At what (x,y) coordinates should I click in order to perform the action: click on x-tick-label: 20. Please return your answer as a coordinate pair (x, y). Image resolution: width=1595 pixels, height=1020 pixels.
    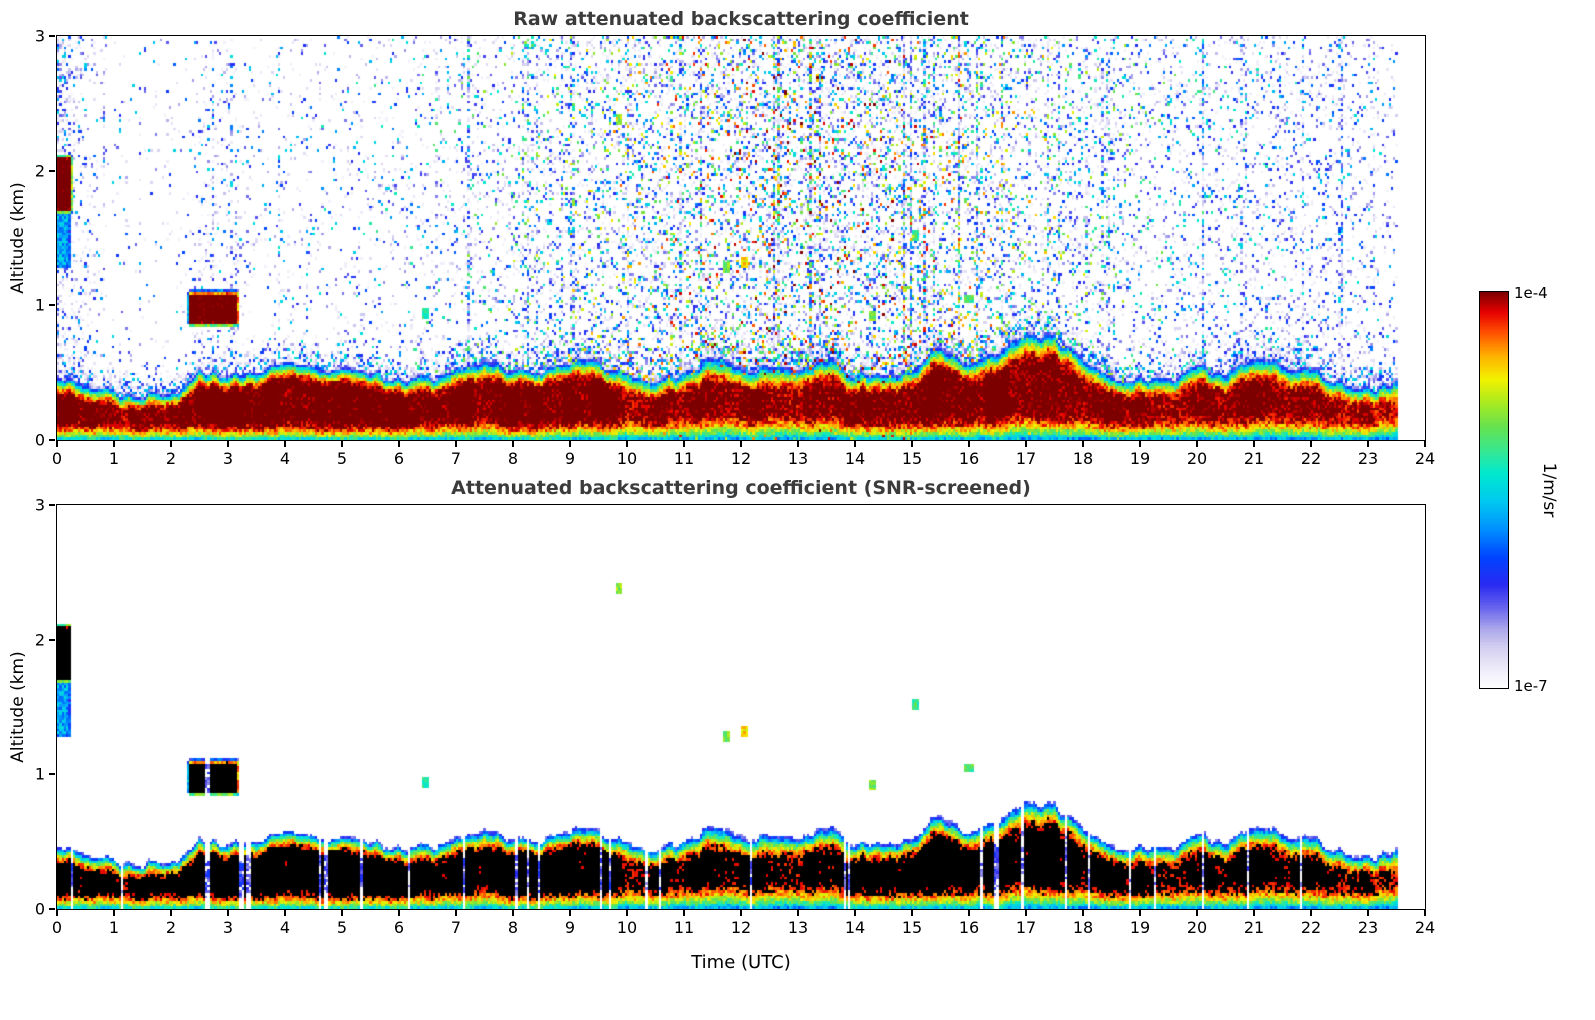
    Looking at the image, I should click on (1197, 458).